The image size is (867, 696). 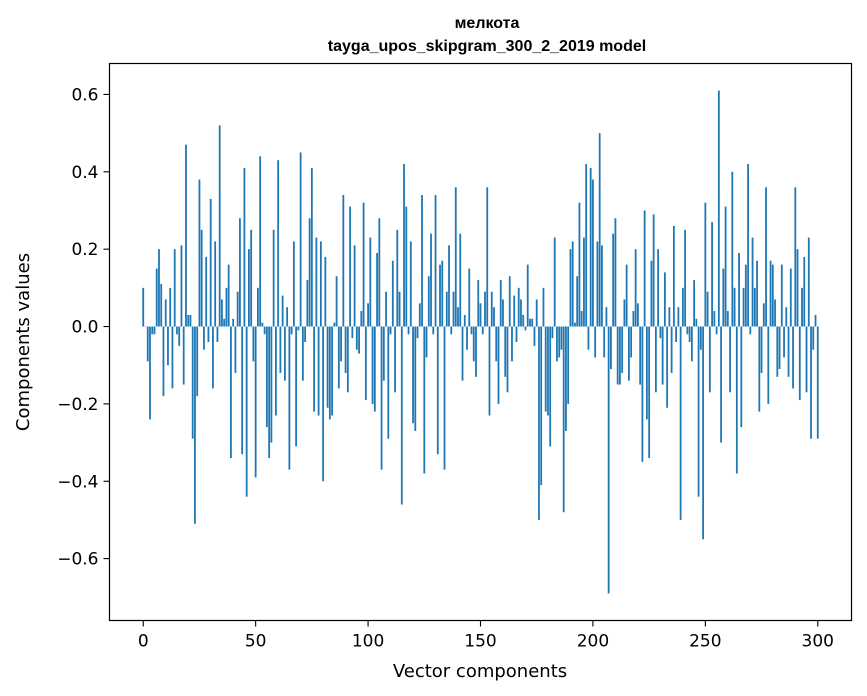 I want to click on x-axis: 0 50 100 150 200 250 300, so click(x=486, y=636).